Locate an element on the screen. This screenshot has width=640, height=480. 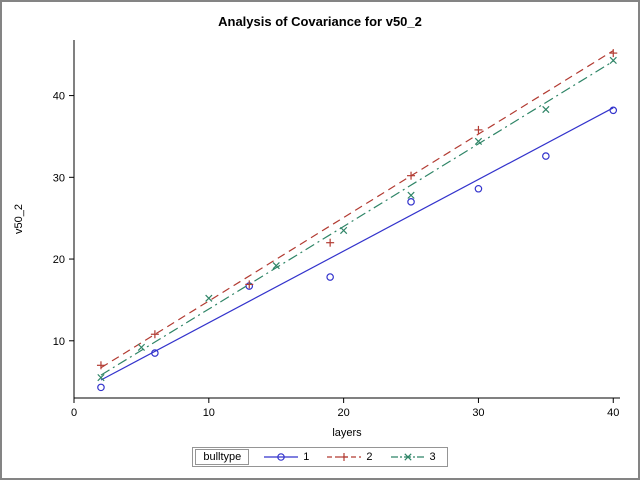
legend-entry-2: 2 is located at coordinates (349, 457).